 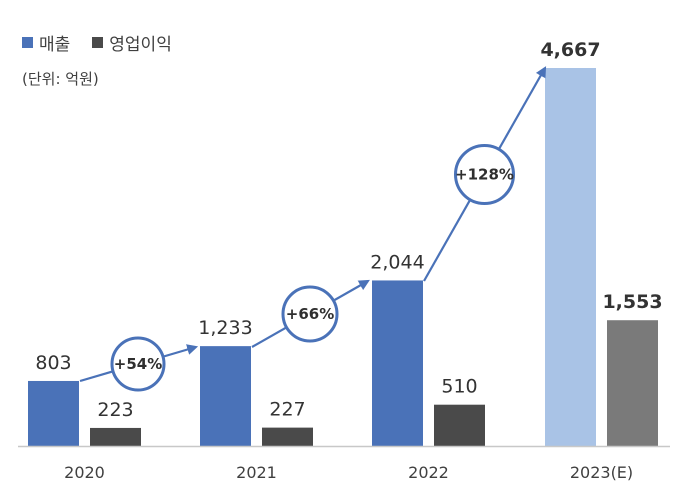 What do you see at coordinates (84, 472) in the screenshot?
I see `x-tick-2020: 2020` at bounding box center [84, 472].